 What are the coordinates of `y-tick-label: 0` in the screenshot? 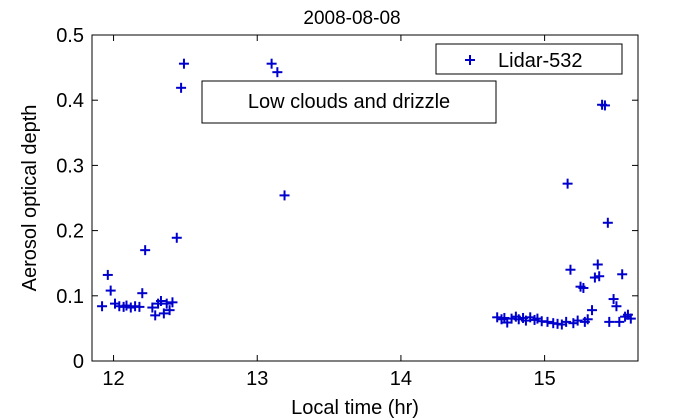 It's located at (78, 362).